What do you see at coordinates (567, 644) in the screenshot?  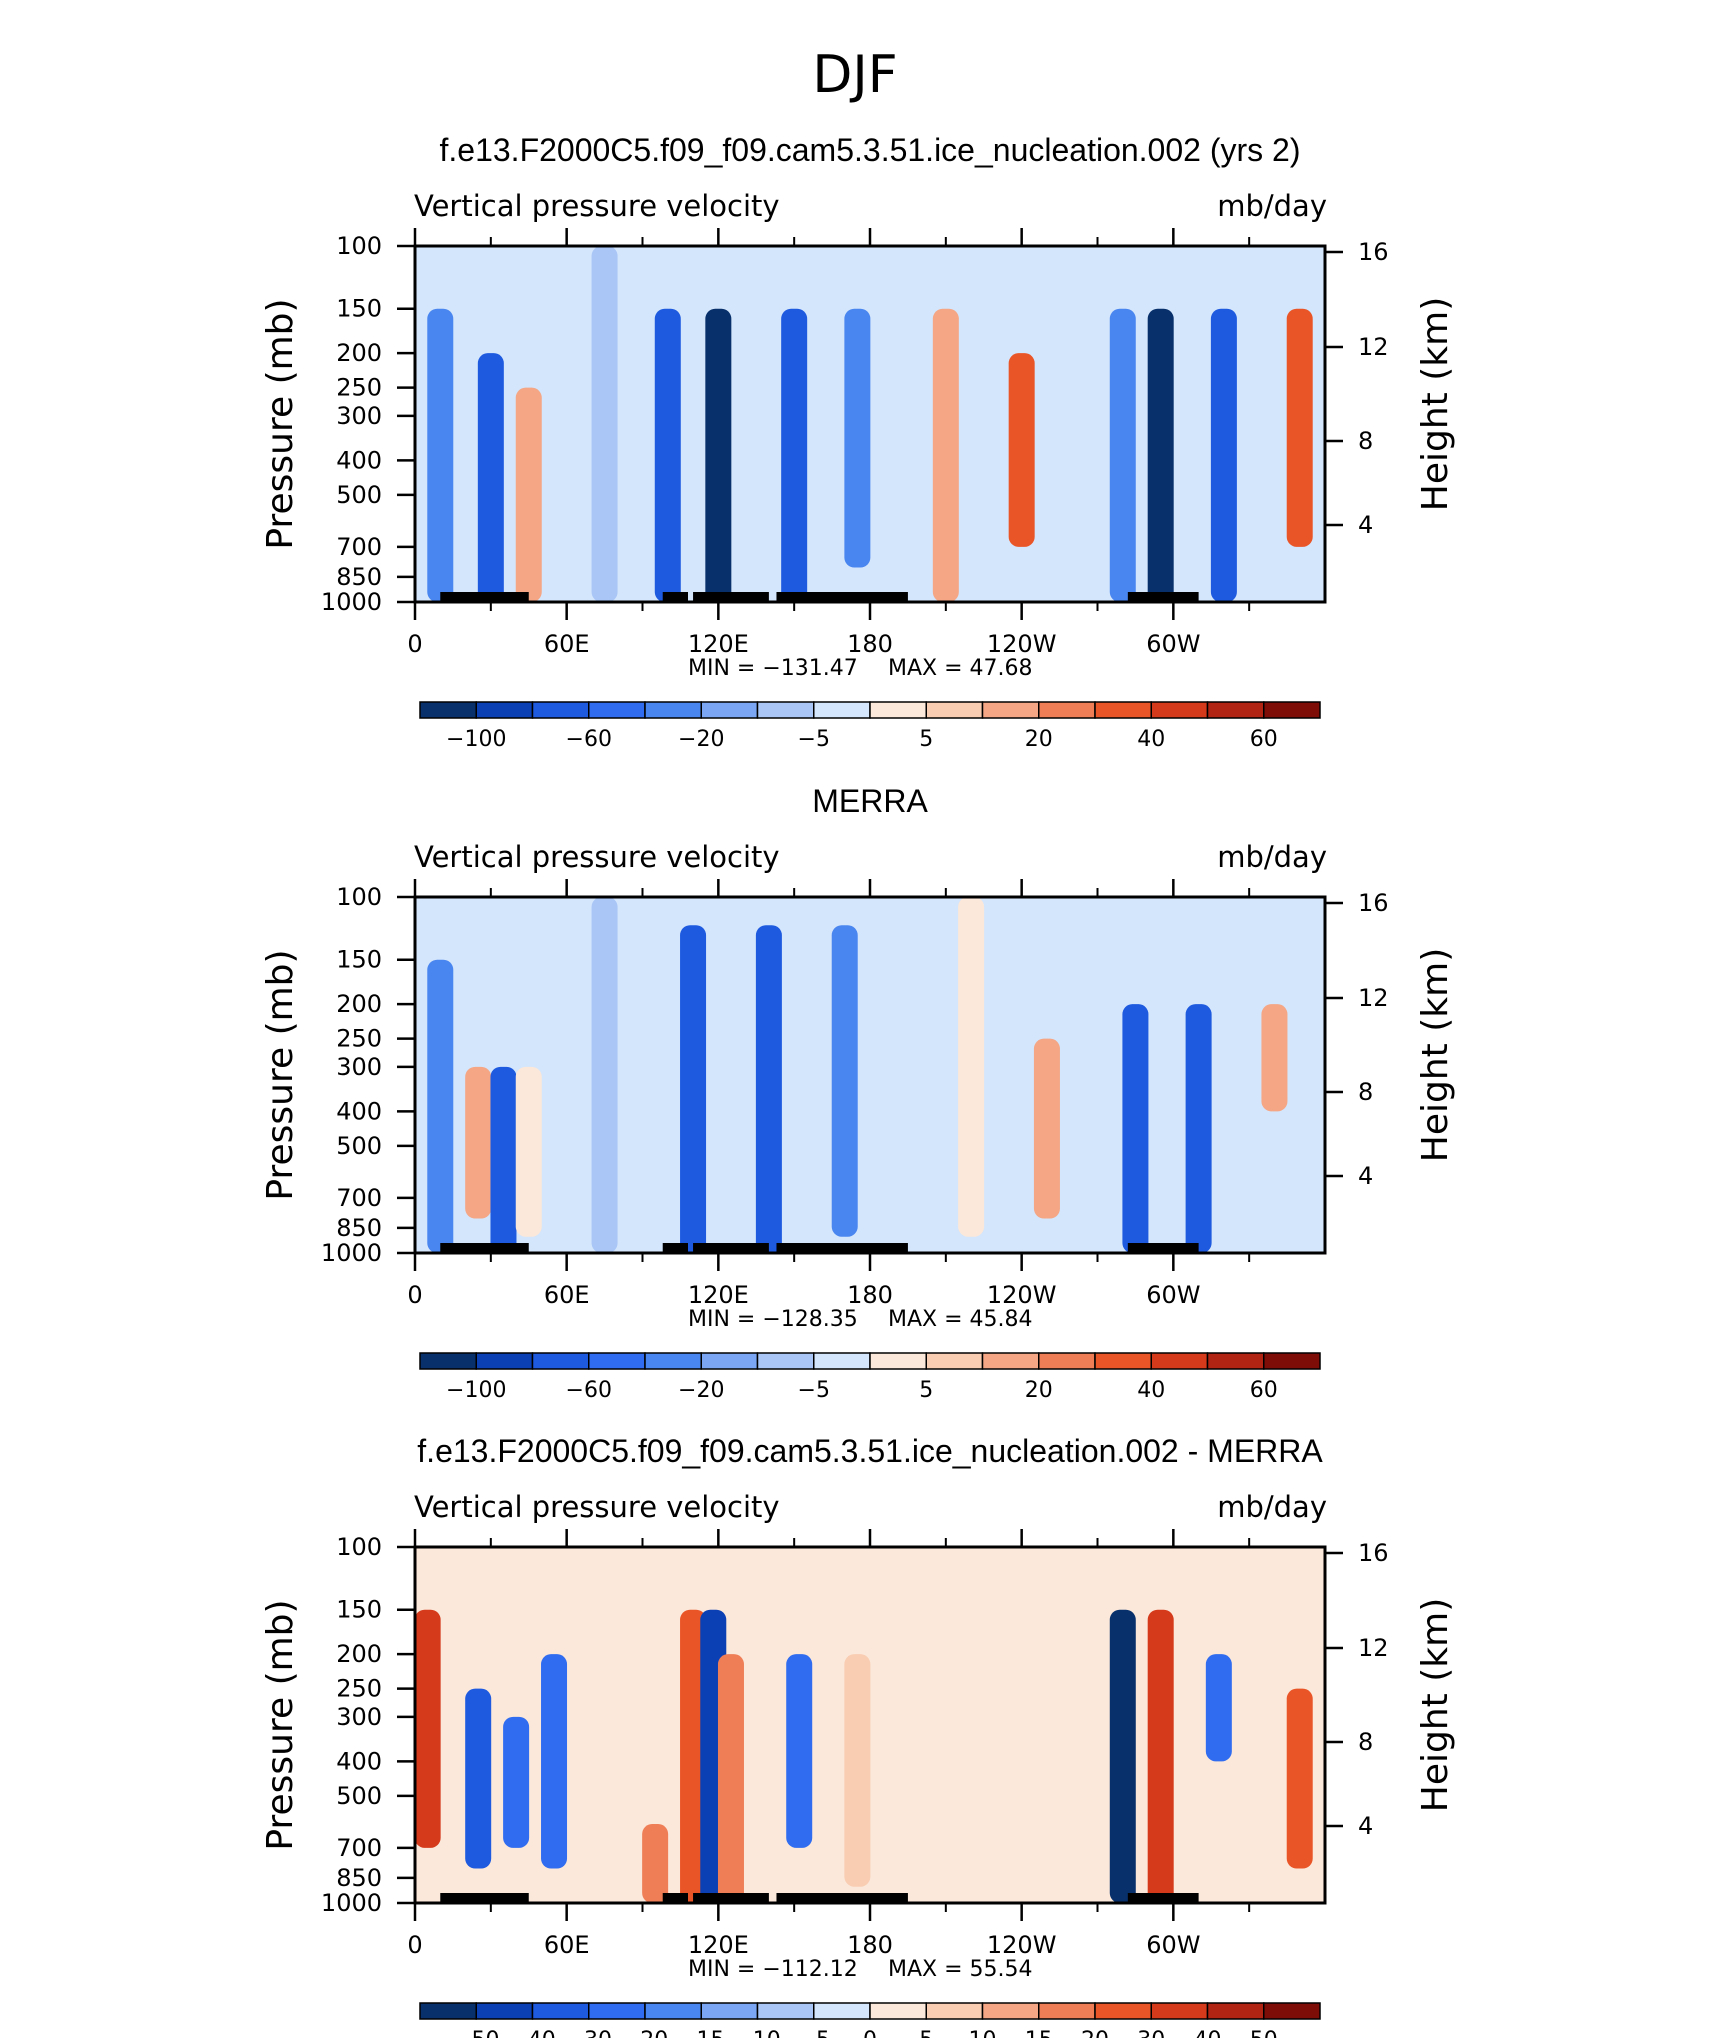 I see `x-tick-label: 60E` at bounding box center [567, 644].